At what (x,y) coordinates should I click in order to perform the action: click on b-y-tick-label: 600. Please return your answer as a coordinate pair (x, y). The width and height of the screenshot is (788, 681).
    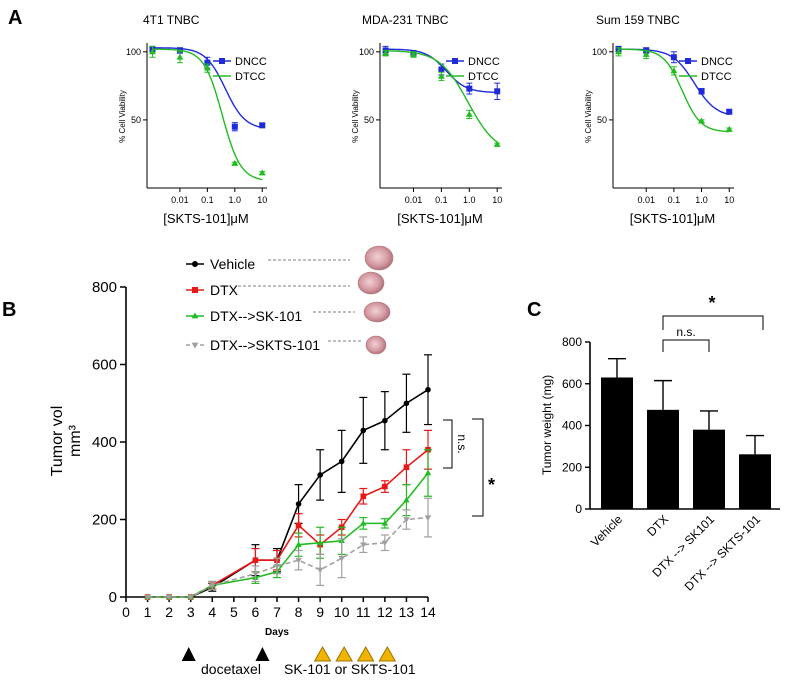
    Looking at the image, I should click on (104, 365).